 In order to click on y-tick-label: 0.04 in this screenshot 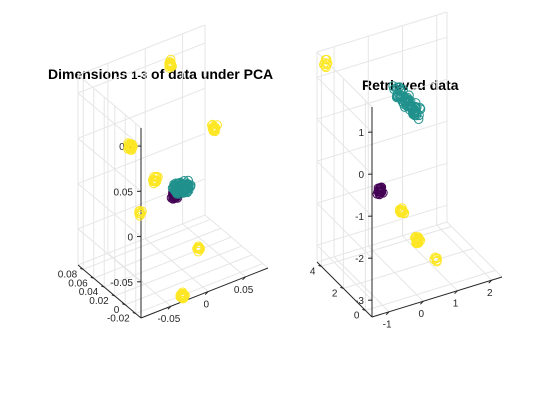, I will do `click(89, 292)`.